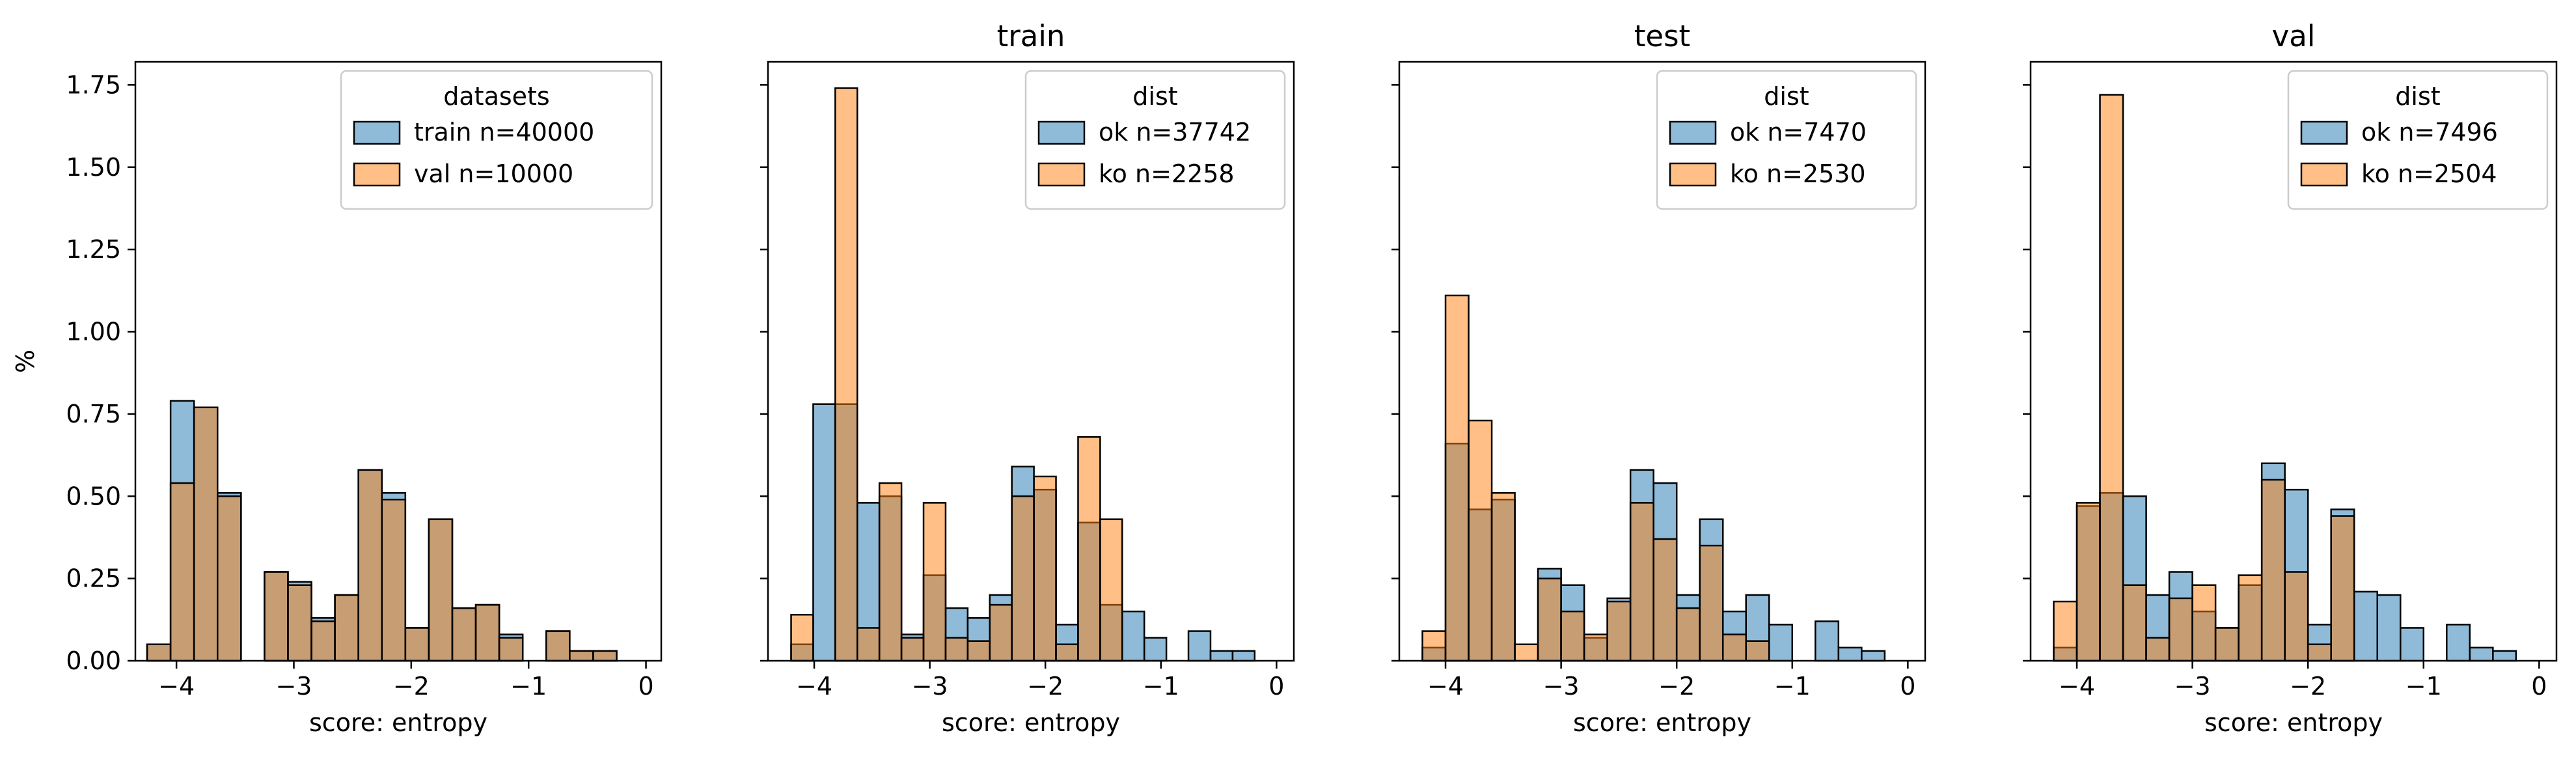 The image size is (2576, 763). I want to click on y-tick-label: 1.00, so click(93, 332).